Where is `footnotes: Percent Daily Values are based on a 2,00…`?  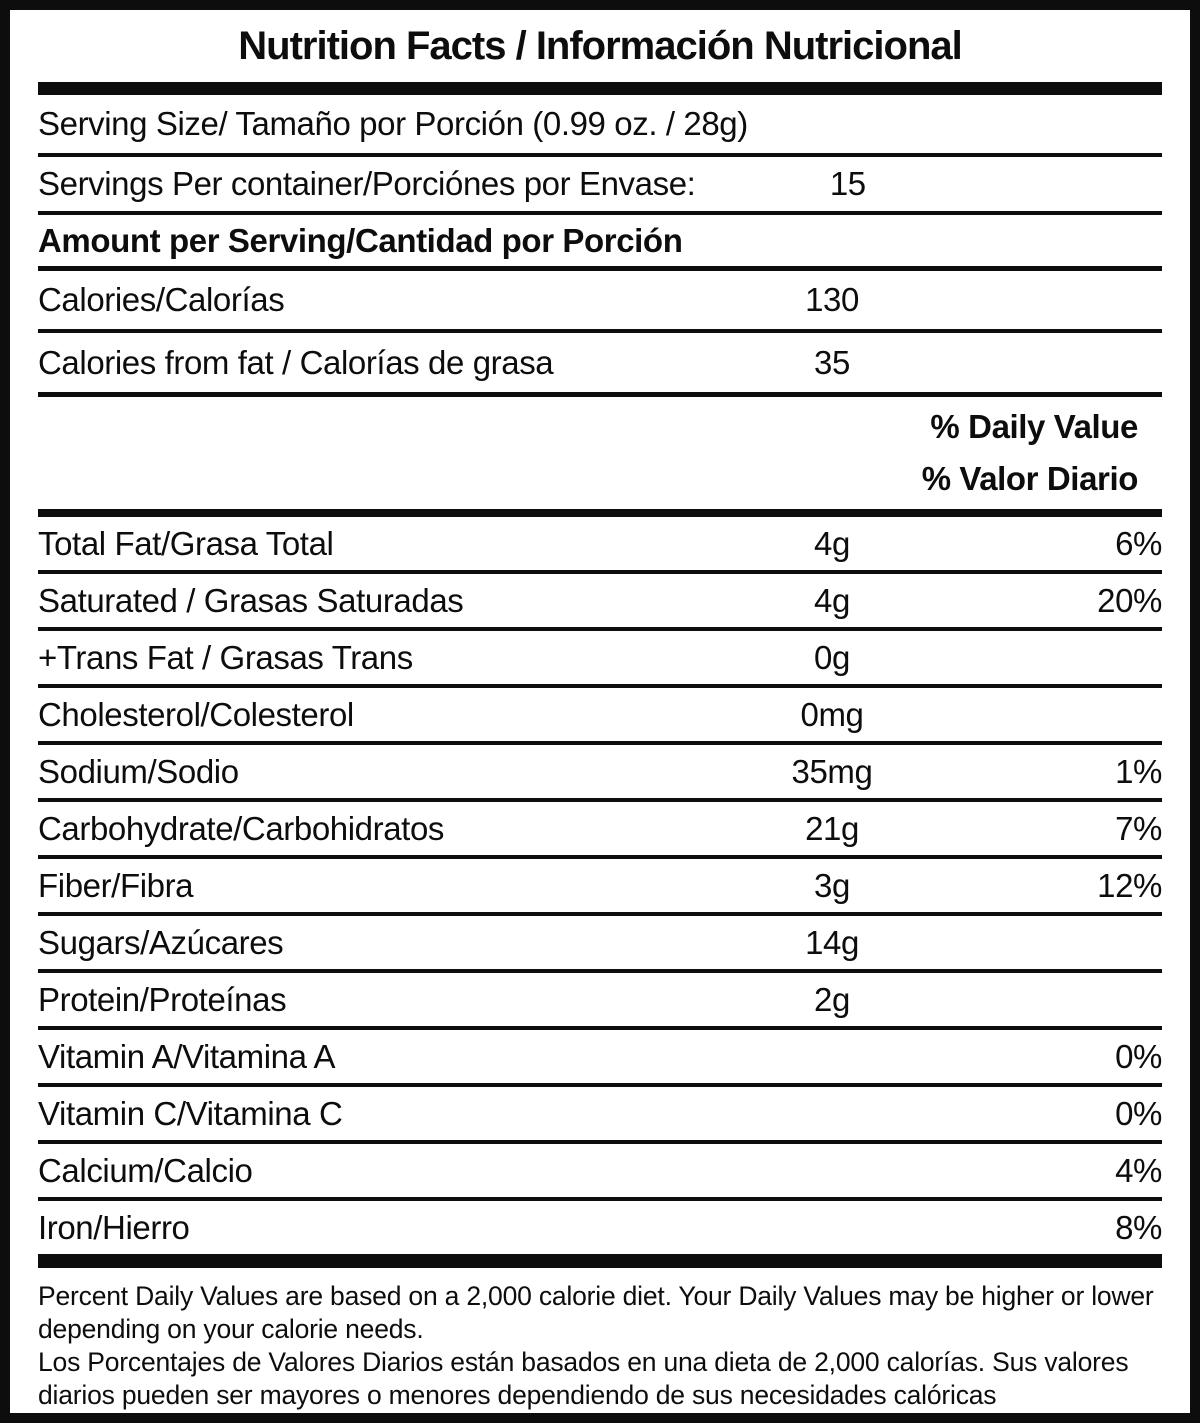 footnotes: Percent Daily Values are based on a 2,00… is located at coordinates (600, 1340).